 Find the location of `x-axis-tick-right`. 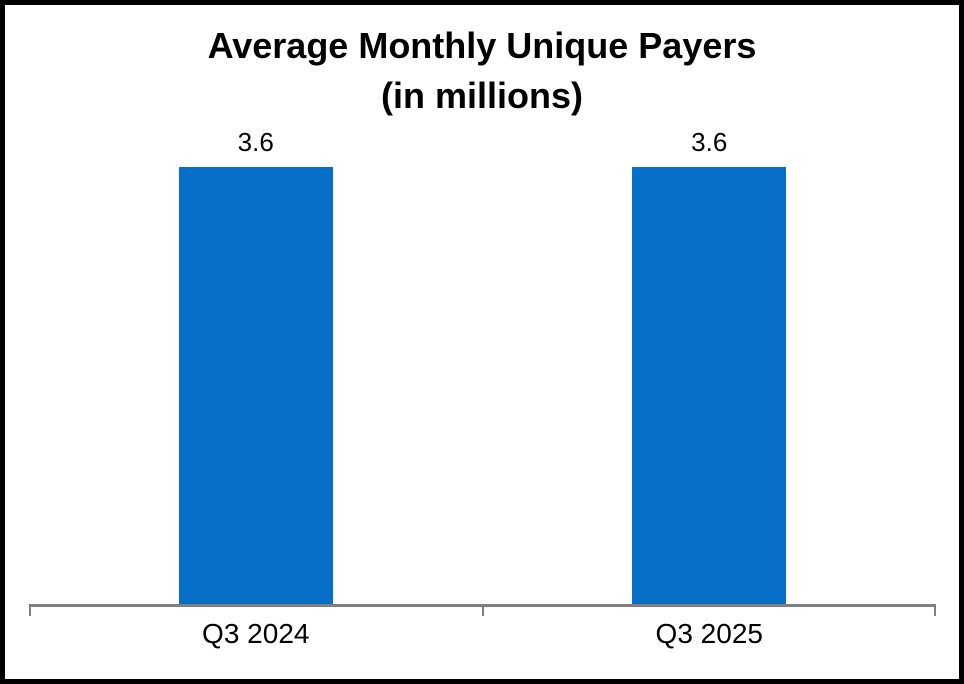

x-axis-tick-right is located at coordinates (935, 611).